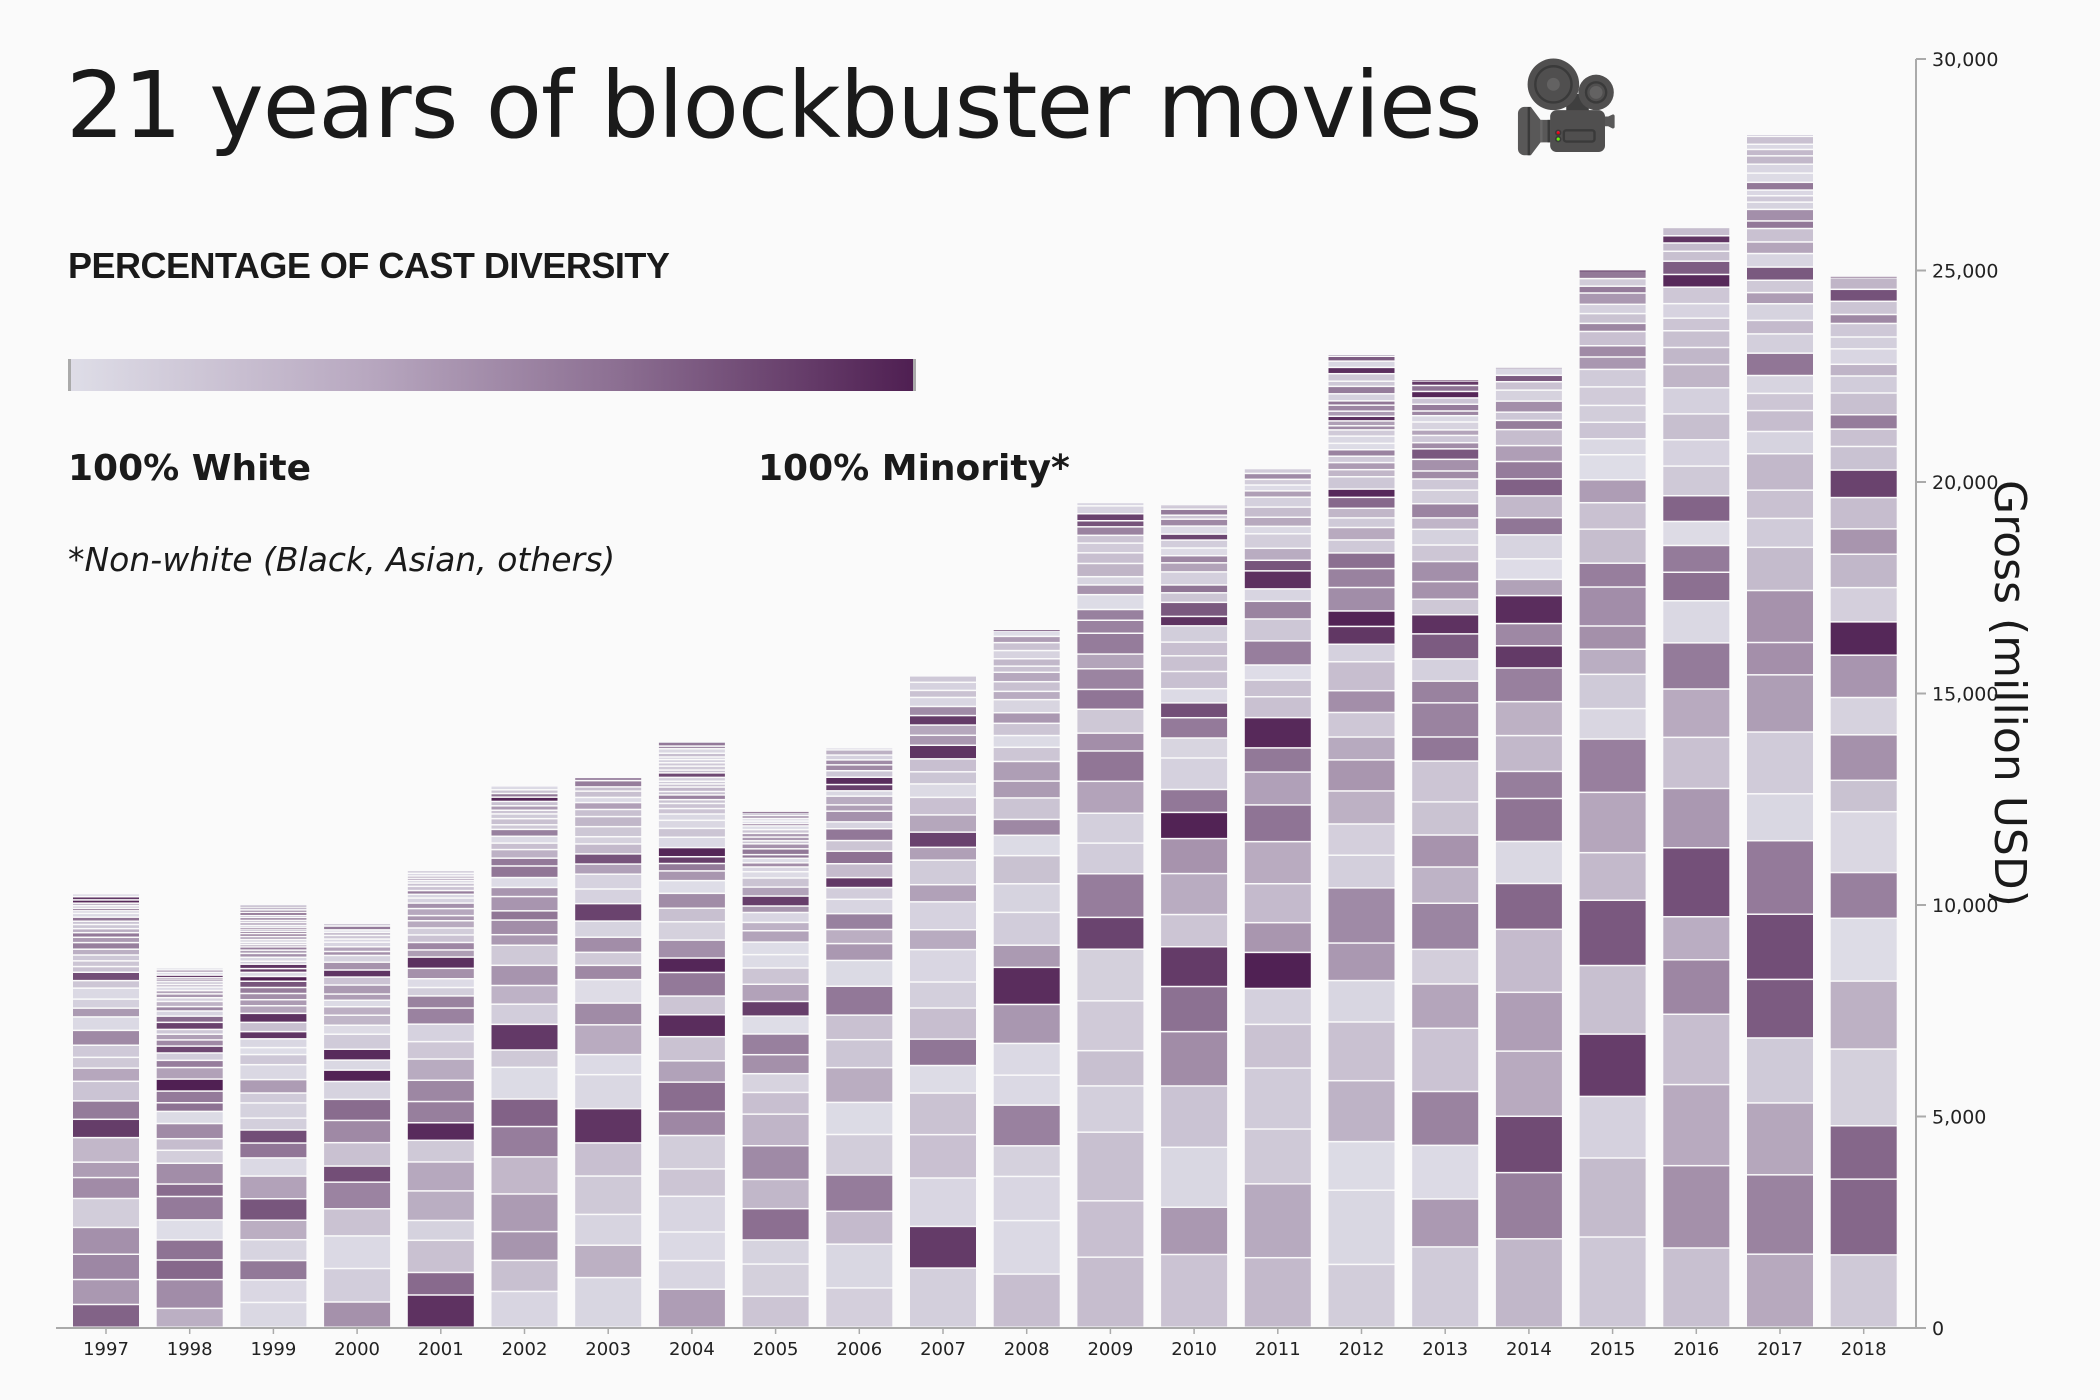 The image size is (2100, 1400). What do you see at coordinates (843, 105) in the screenshot?
I see `chart-title: 21 years of blockbuster movies 🎥` at bounding box center [843, 105].